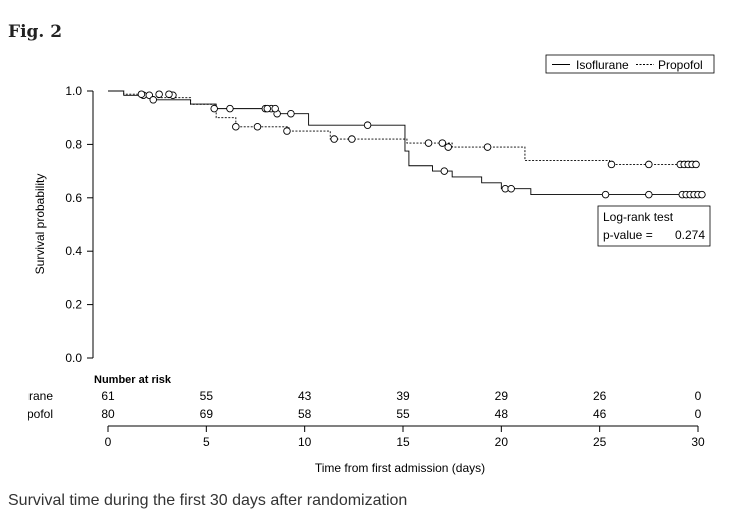 This screenshot has height=526, width=743. What do you see at coordinates (305, 414) in the screenshot?
I see `risk-count: 58` at bounding box center [305, 414].